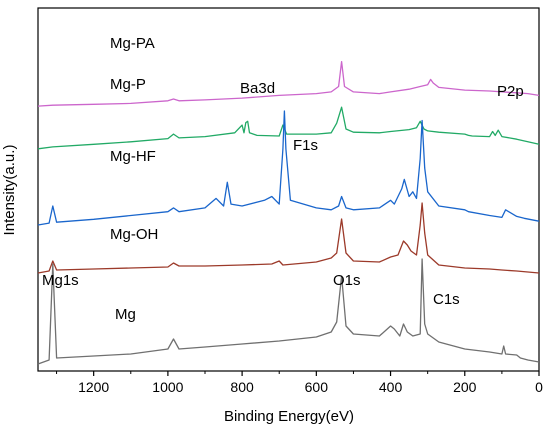  What do you see at coordinates (288, 128) in the screenshot?
I see `series-line-mg-p` at bounding box center [288, 128].